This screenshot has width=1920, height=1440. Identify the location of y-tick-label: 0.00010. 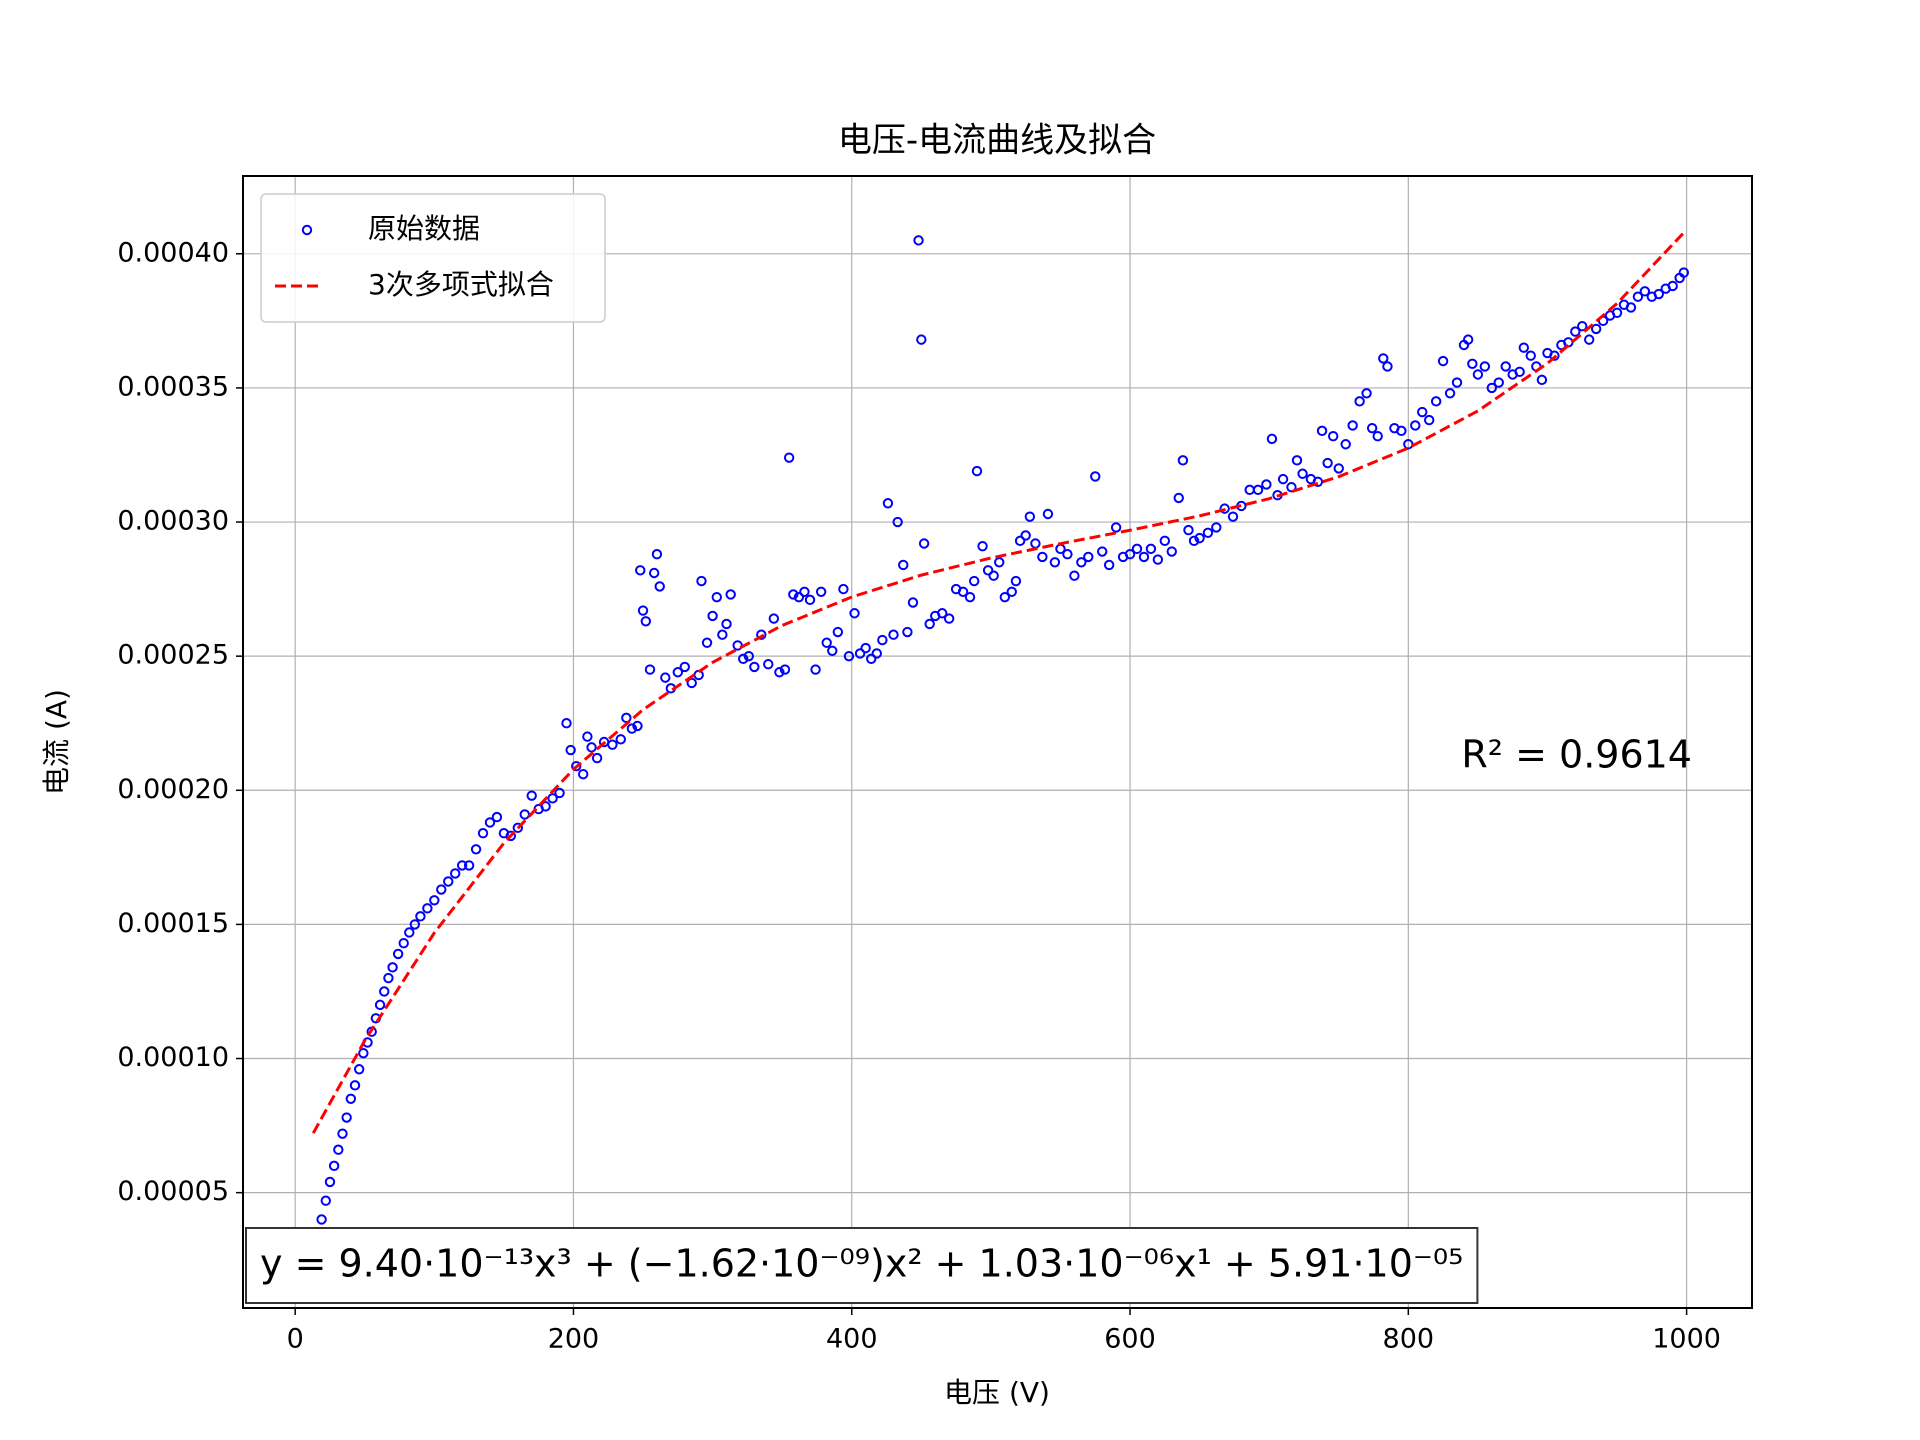
(173, 1057).